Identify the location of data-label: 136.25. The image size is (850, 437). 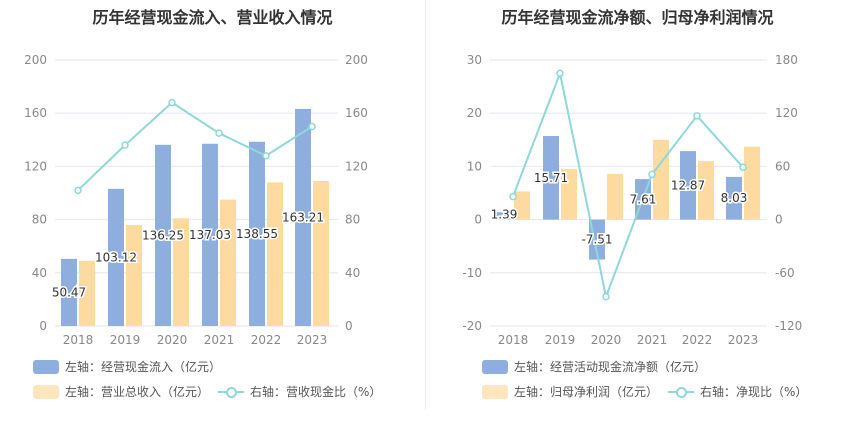
(163, 235).